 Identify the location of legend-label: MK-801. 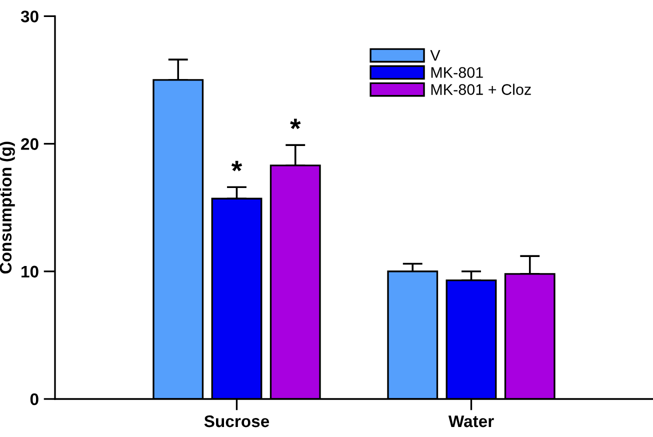
(457, 72).